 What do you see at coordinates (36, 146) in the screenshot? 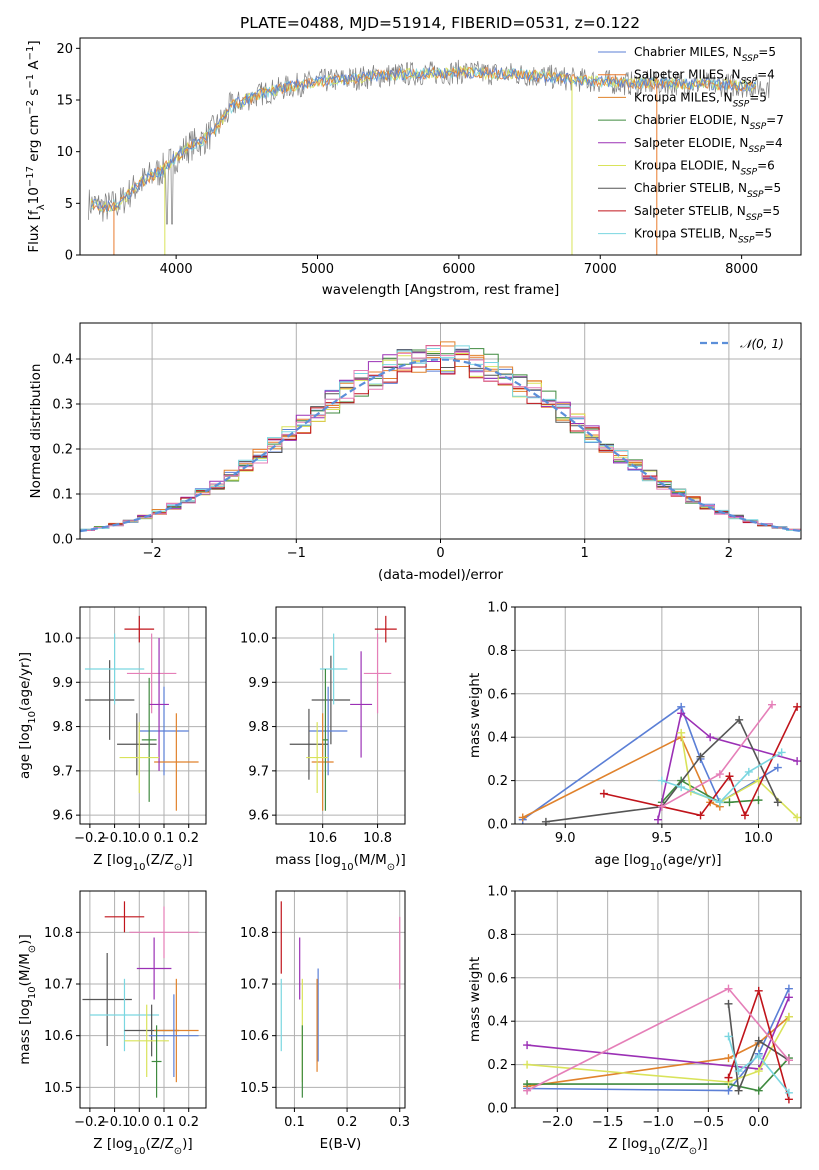
I see `y-axis-label: Flux [fλ10−17 erg cm−2 s−1 A−1]` at bounding box center [36, 146].